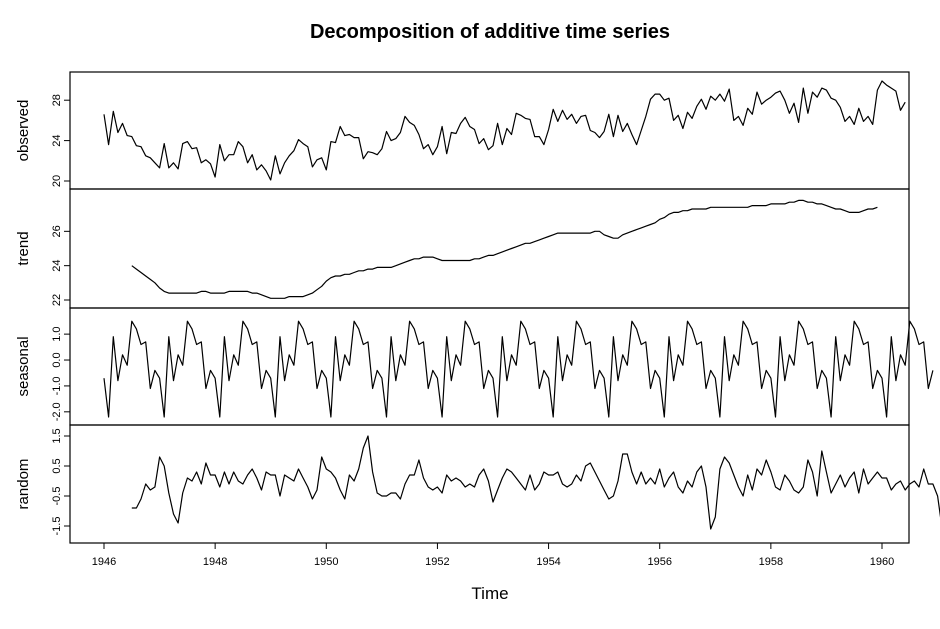  What do you see at coordinates (504, 130) in the screenshot?
I see `series-line-observed` at bounding box center [504, 130].